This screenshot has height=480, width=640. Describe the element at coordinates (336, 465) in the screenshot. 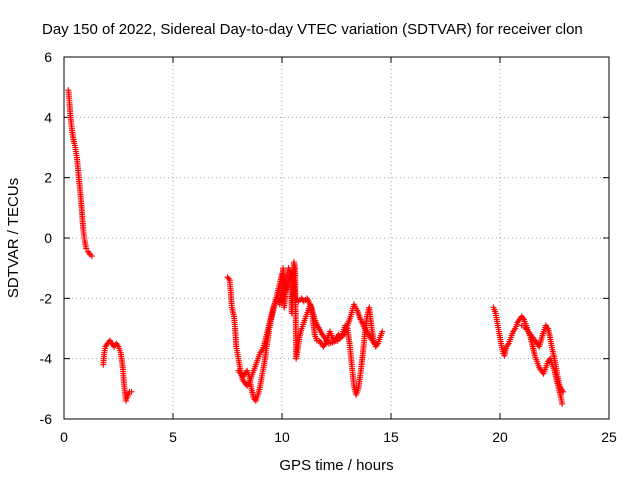

I see `x-axis-label: GPS time / hours` at that location.